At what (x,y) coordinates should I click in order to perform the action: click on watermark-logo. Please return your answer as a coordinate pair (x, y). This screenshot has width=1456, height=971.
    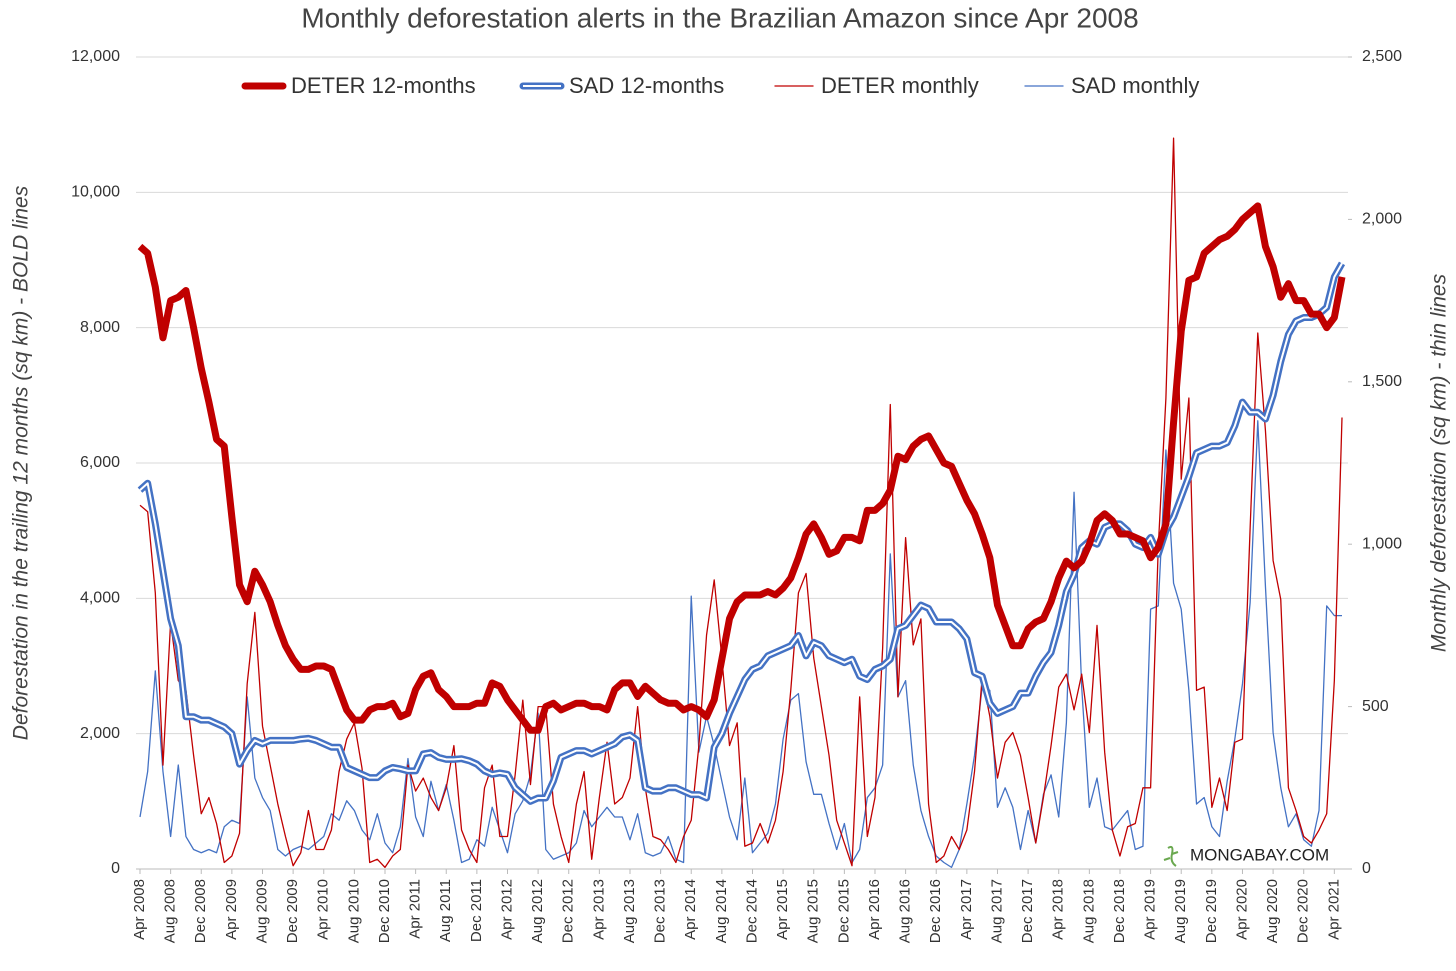
    Looking at the image, I should click on (1171, 856).